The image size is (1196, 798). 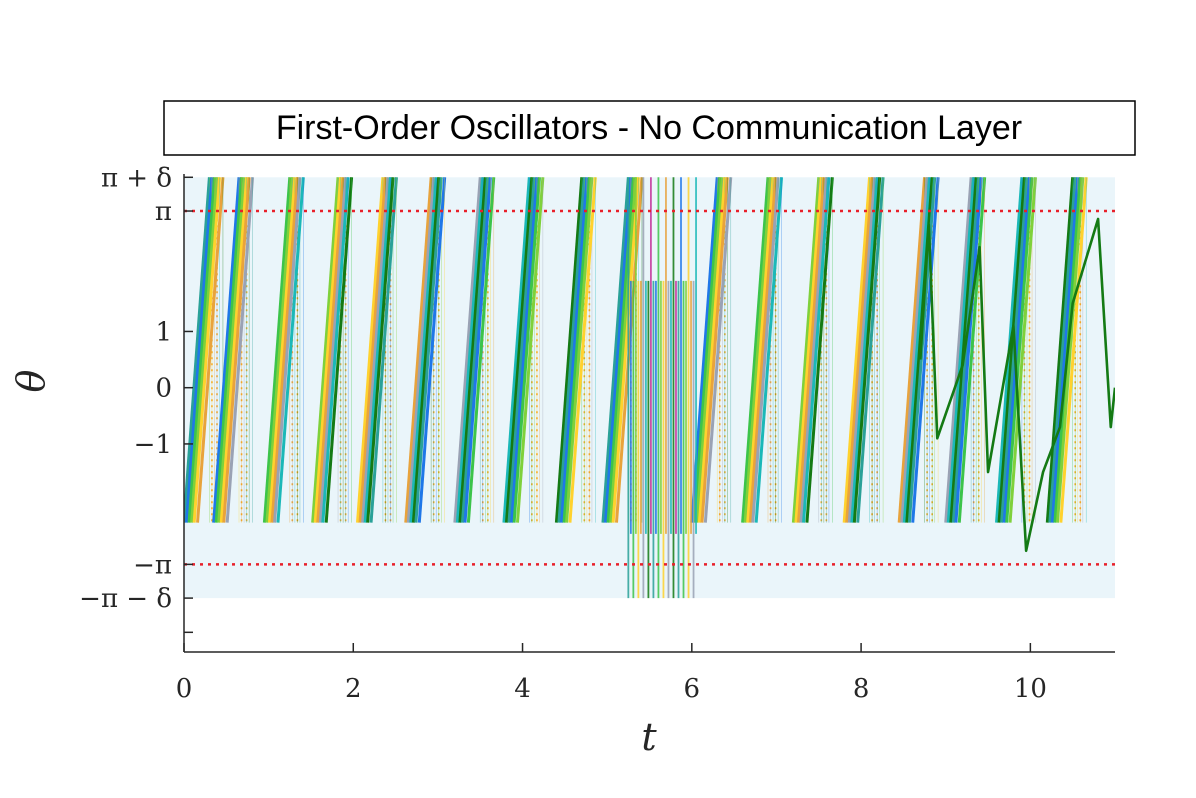 I want to click on y-axis-label: θ, so click(x=31, y=380).